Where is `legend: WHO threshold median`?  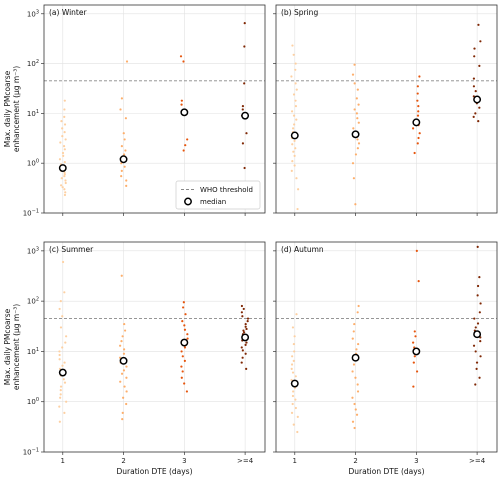
legend: WHO threshold median is located at coordinates (218, 195).